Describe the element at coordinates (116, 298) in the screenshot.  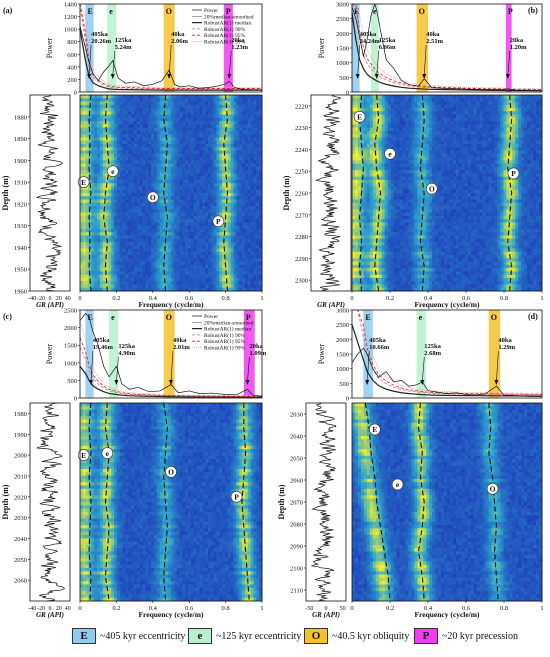
I see `frequency-tick-label: 0.2` at that location.